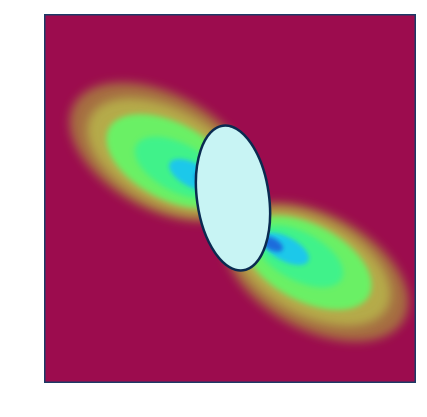  What do you see at coordinates (316, 272) in the screenshot?
I see `lower-right-lobe` at bounding box center [316, 272].